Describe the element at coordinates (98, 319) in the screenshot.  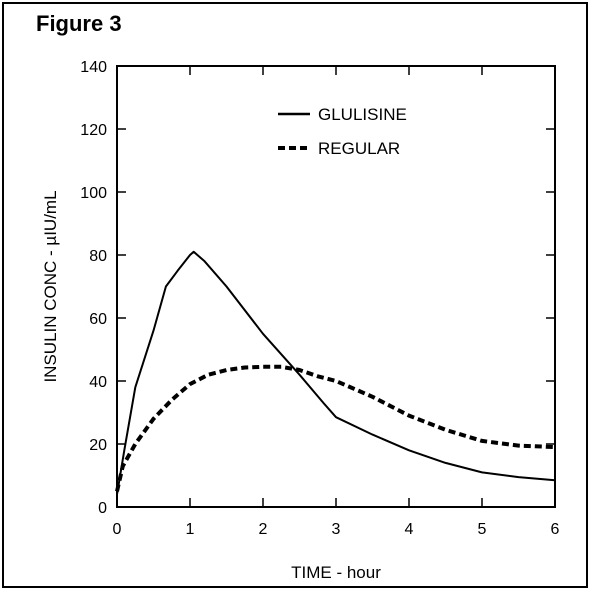
I see `y-tick-label: 60` at that location.